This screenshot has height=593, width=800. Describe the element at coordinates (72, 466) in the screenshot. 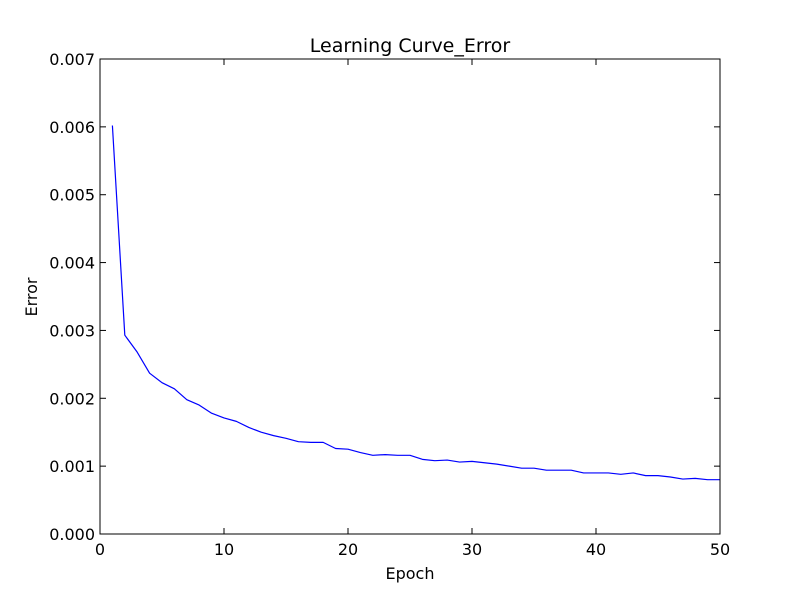

I see `y-tick-label: 0.001` at that location.